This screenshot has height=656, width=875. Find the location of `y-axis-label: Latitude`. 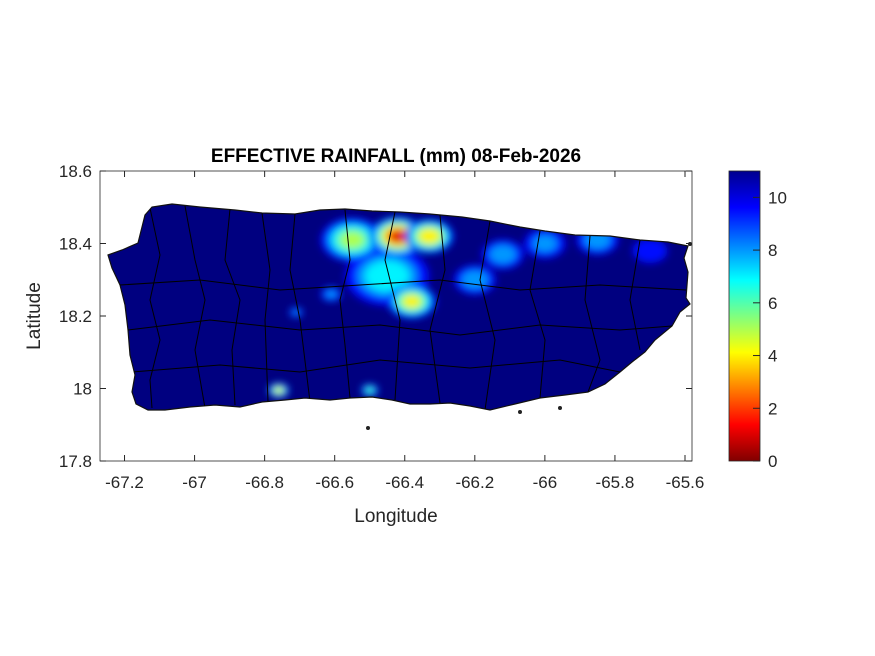

y-axis-label: Latitude is located at coordinates (34, 316).